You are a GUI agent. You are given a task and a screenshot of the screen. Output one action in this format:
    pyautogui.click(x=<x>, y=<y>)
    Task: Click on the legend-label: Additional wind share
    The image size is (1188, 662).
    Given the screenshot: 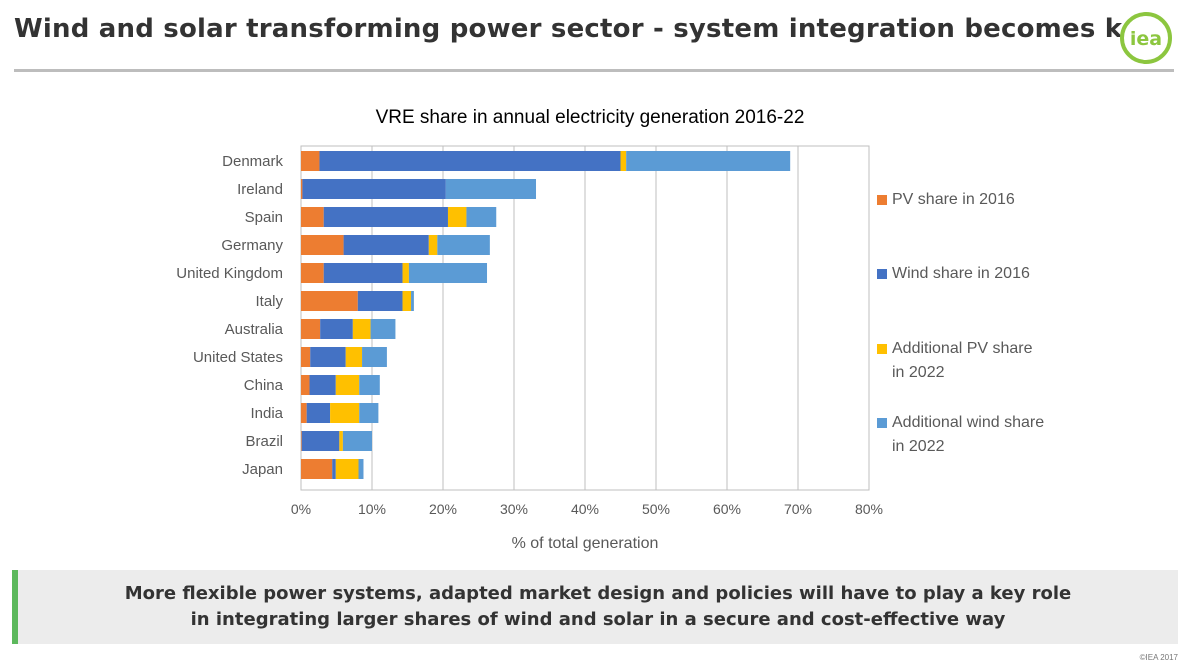 What is the action you would take?
    pyautogui.click(x=968, y=422)
    